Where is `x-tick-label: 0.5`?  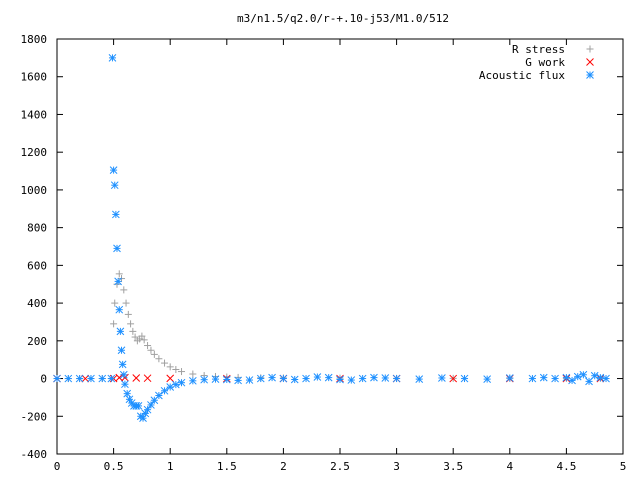 x-tick-label: 0.5 is located at coordinates (114, 466).